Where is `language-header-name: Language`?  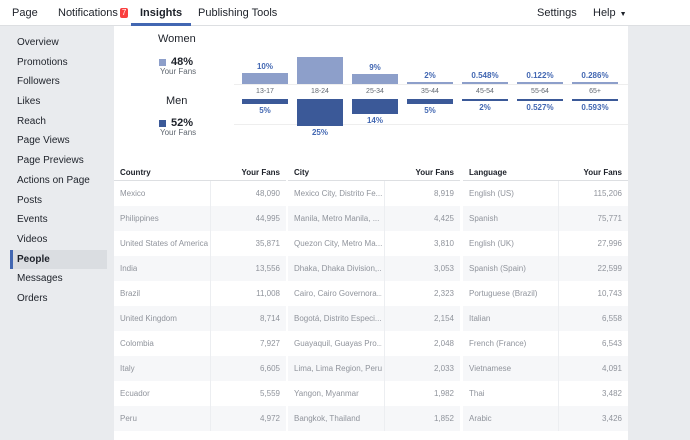
language-header-name: Language is located at coordinates (488, 172).